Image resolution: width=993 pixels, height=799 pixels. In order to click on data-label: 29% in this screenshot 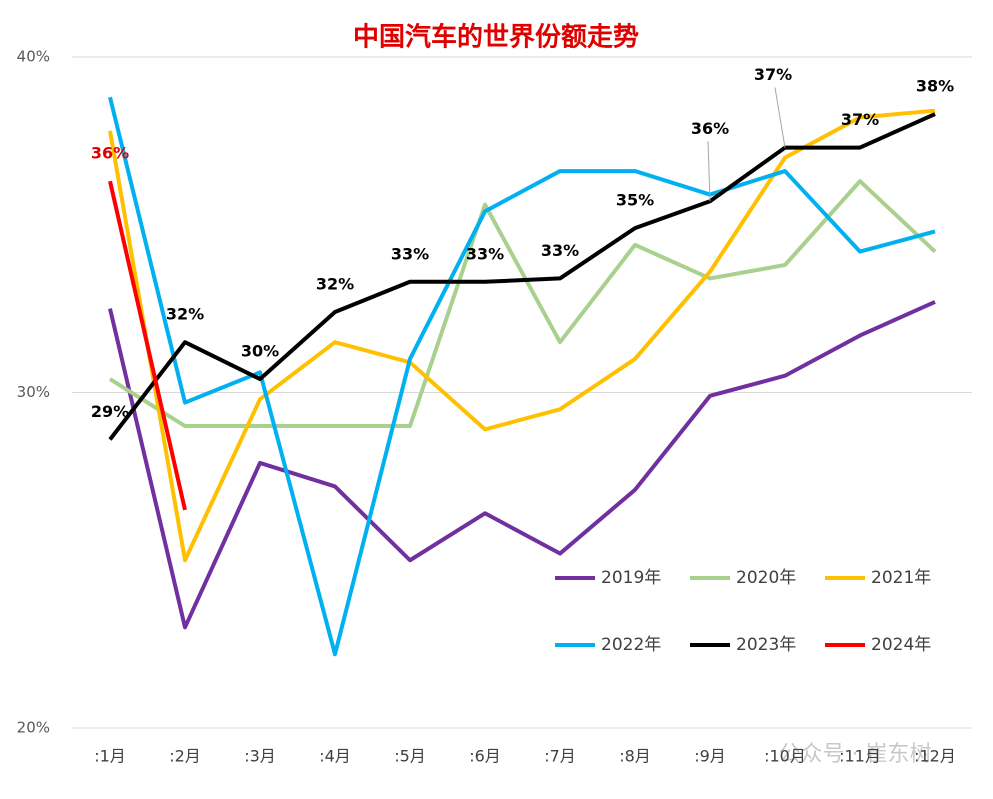, I will do `click(110, 411)`.